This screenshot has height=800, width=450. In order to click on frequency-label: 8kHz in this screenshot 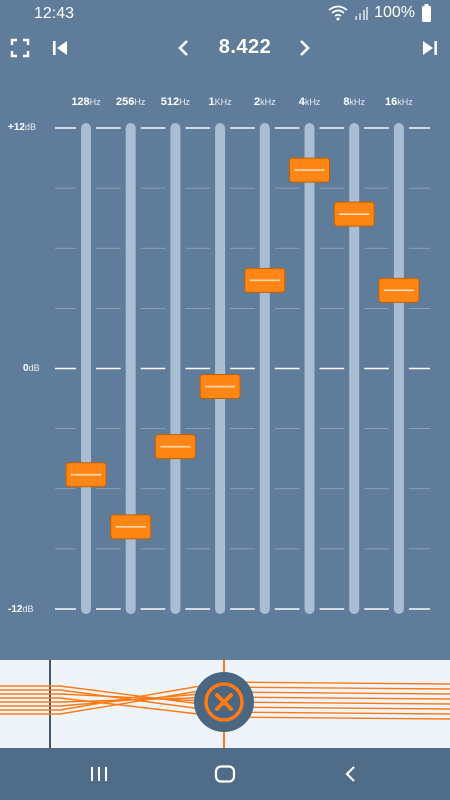, I will do `click(354, 102)`.